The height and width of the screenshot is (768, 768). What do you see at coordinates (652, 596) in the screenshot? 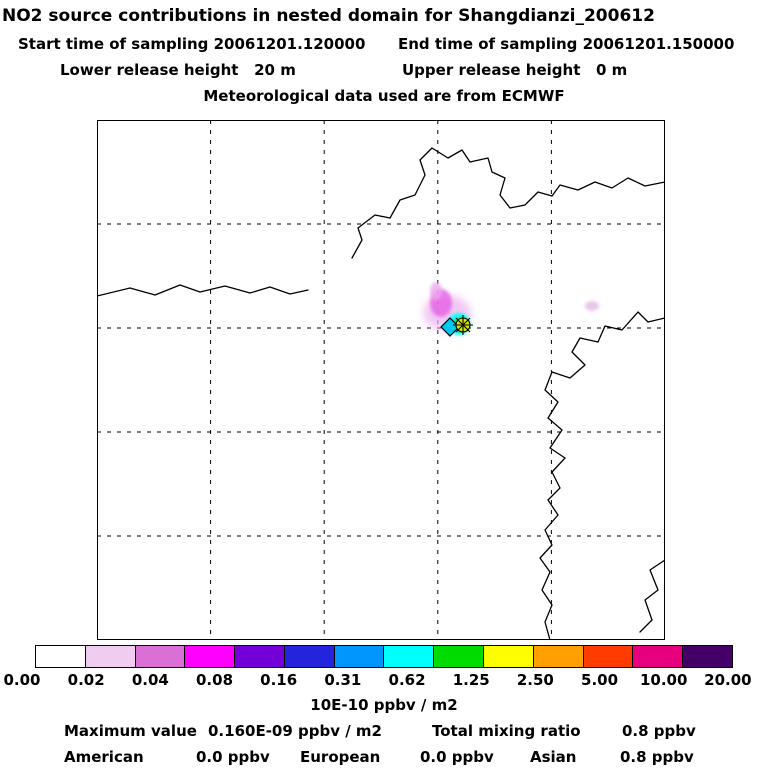
I see `coastline-southeast` at bounding box center [652, 596].